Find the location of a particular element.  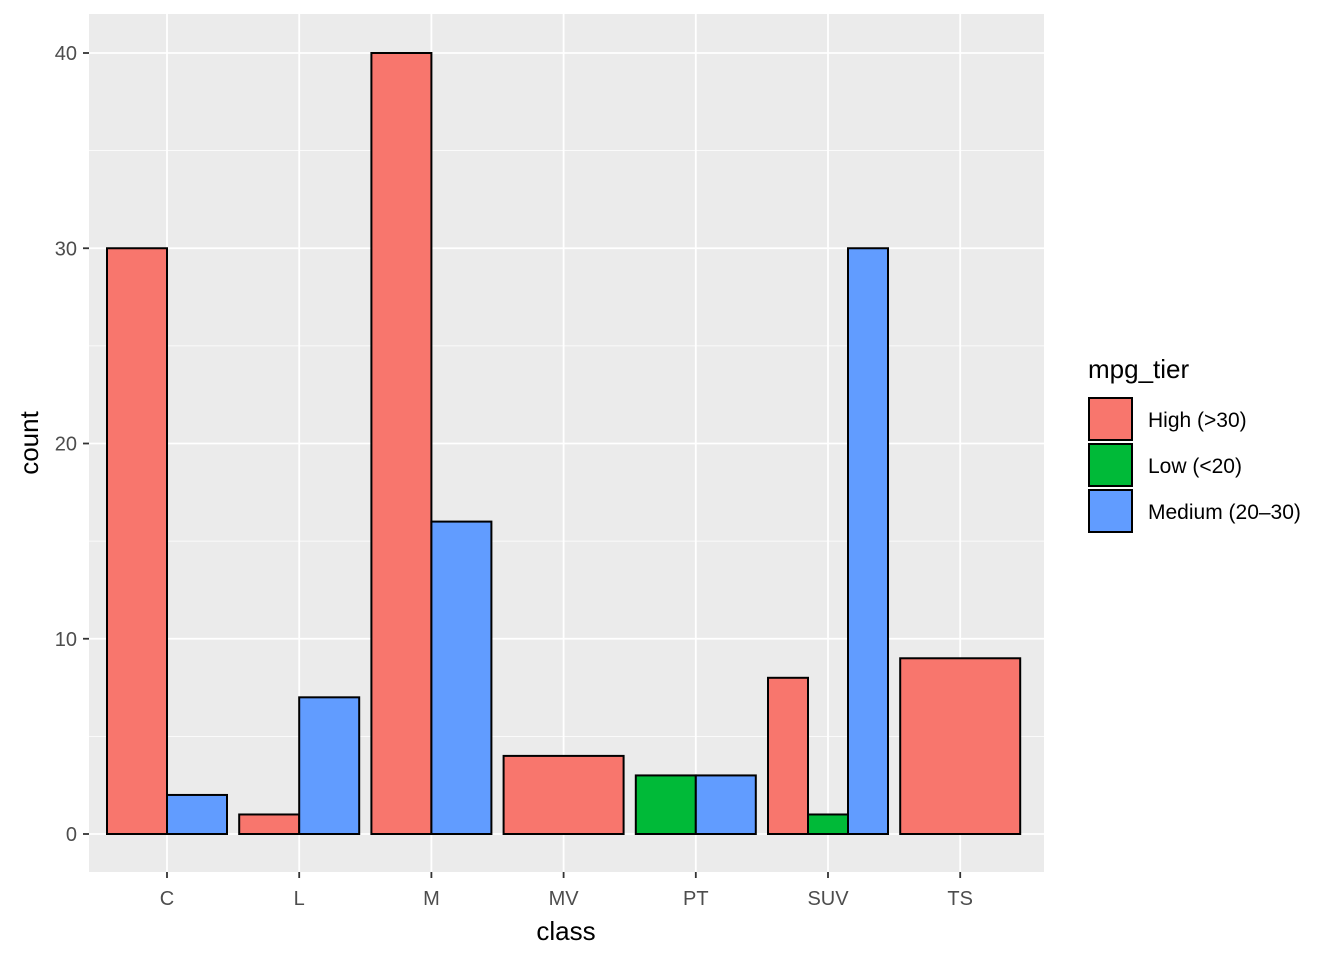

x-tick-label: TS is located at coordinates (960, 899).